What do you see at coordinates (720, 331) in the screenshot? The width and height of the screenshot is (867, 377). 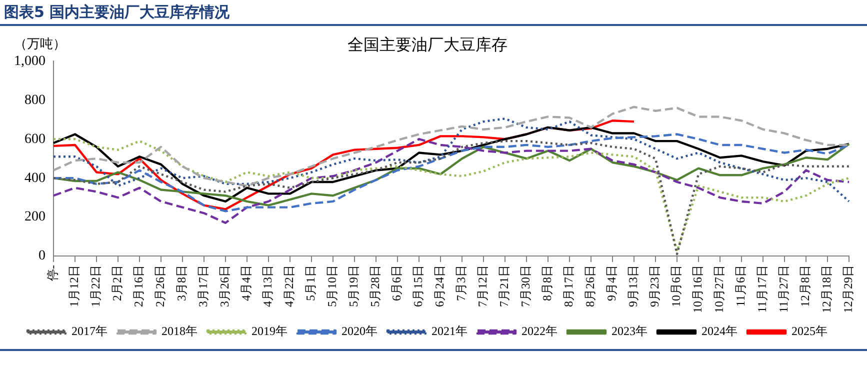 I see `legend-label: 2024年` at bounding box center [720, 331].